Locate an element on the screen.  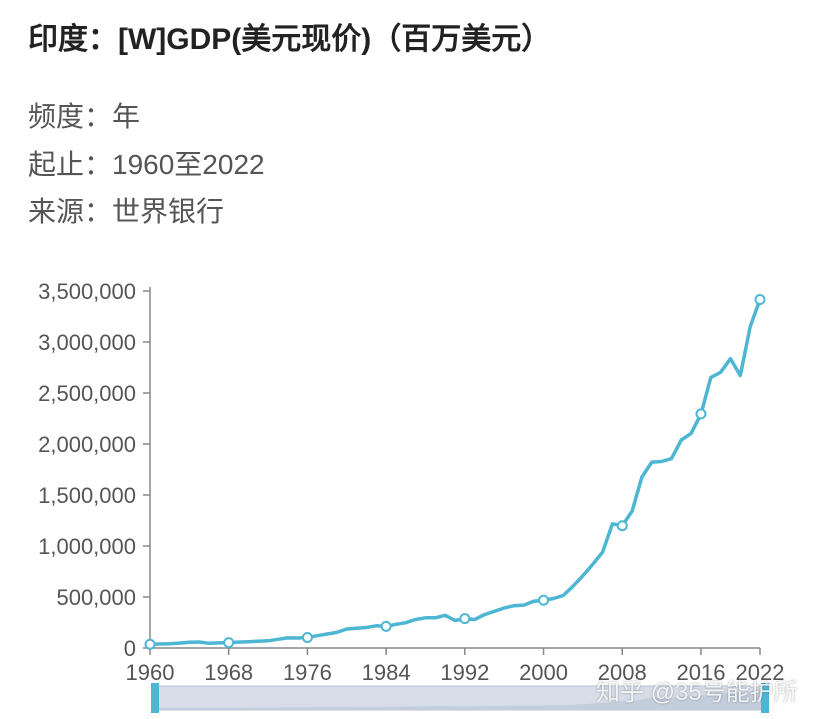
x-tick-label: 1960 is located at coordinates (150, 672).